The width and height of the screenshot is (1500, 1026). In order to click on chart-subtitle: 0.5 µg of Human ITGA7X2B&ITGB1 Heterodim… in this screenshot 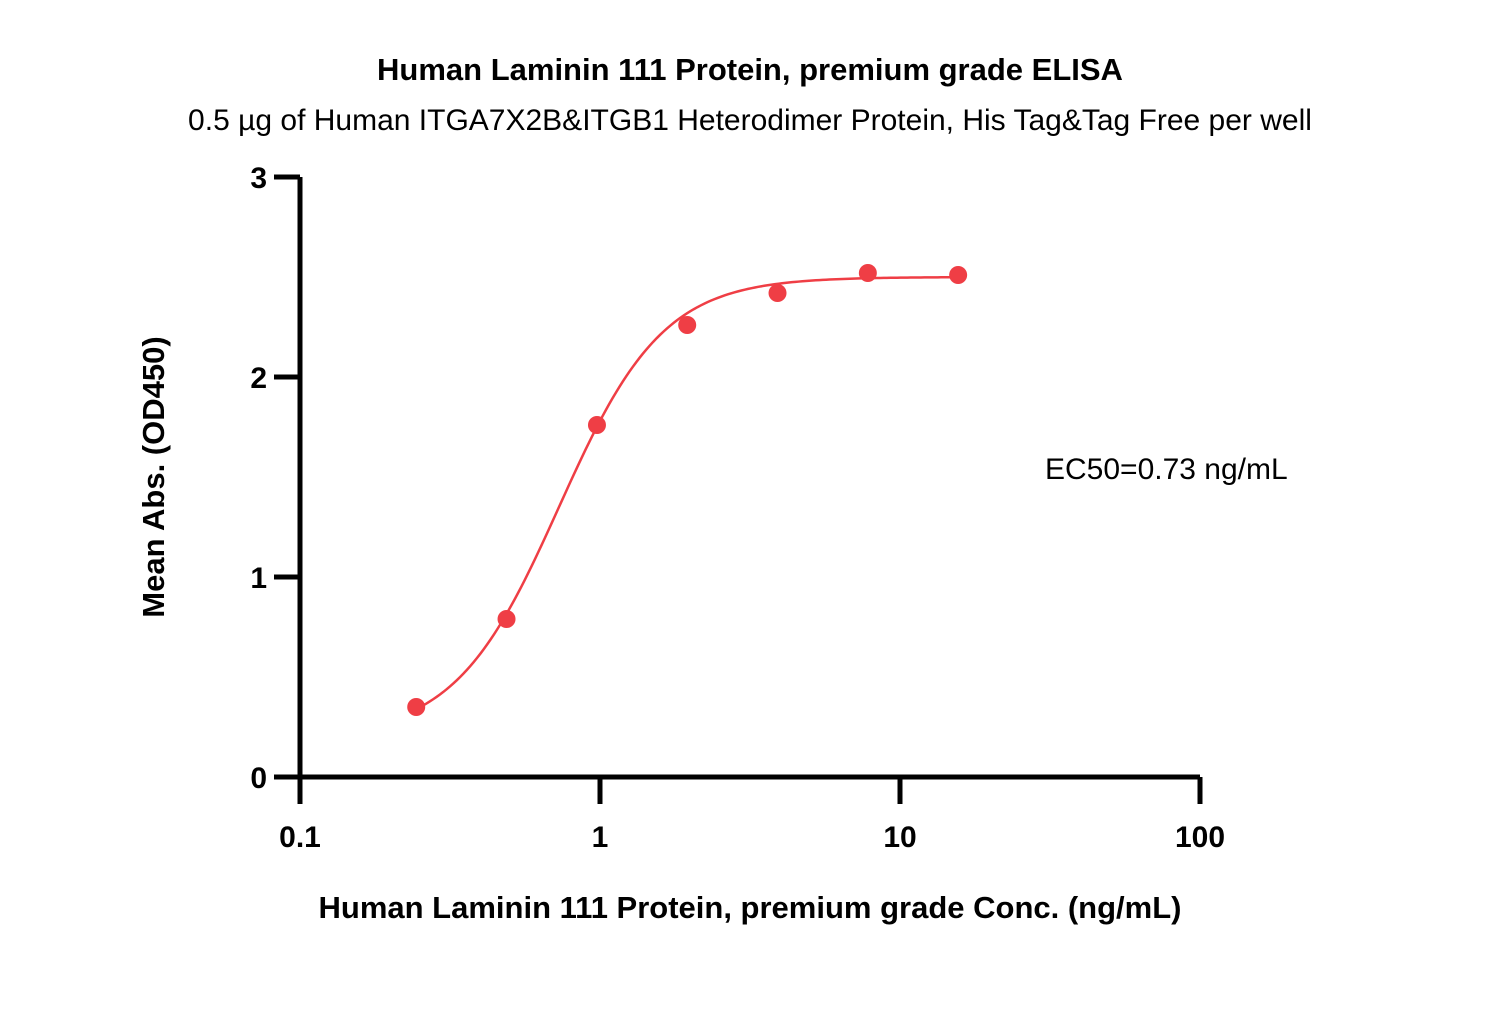, I will do `click(750, 120)`.